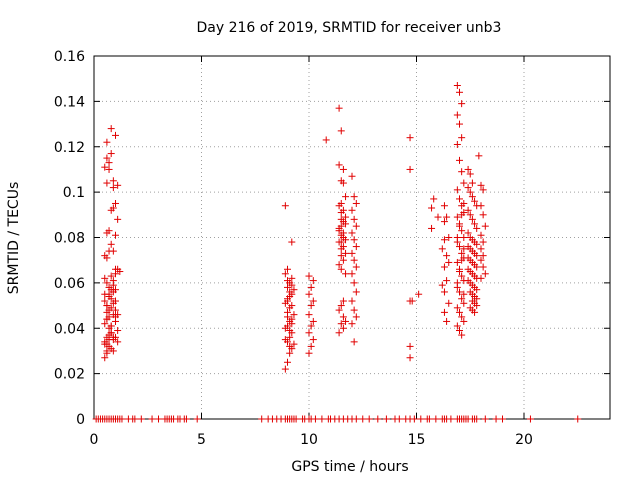 Image resolution: width=640 pixels, height=480 pixels. Describe the element at coordinates (69, 148) in the screenshot. I see `y-tick-label: 0.12` at that location.